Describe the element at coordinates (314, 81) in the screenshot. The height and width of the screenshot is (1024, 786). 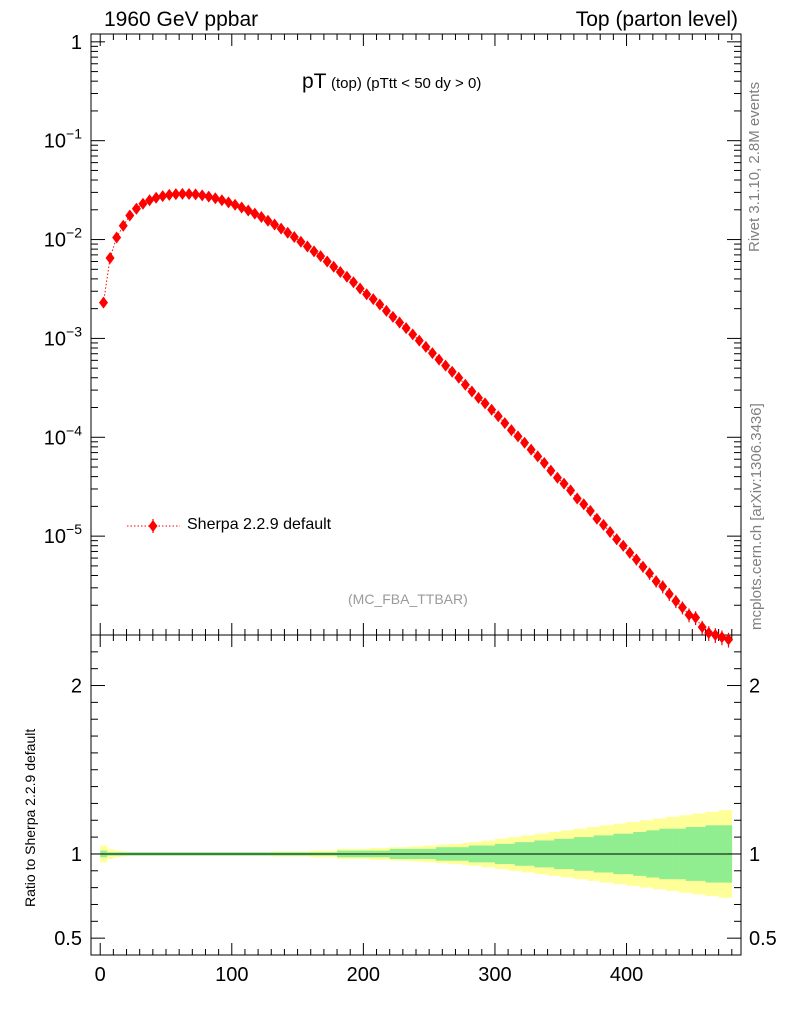
I see `title-main: pT` at that location.